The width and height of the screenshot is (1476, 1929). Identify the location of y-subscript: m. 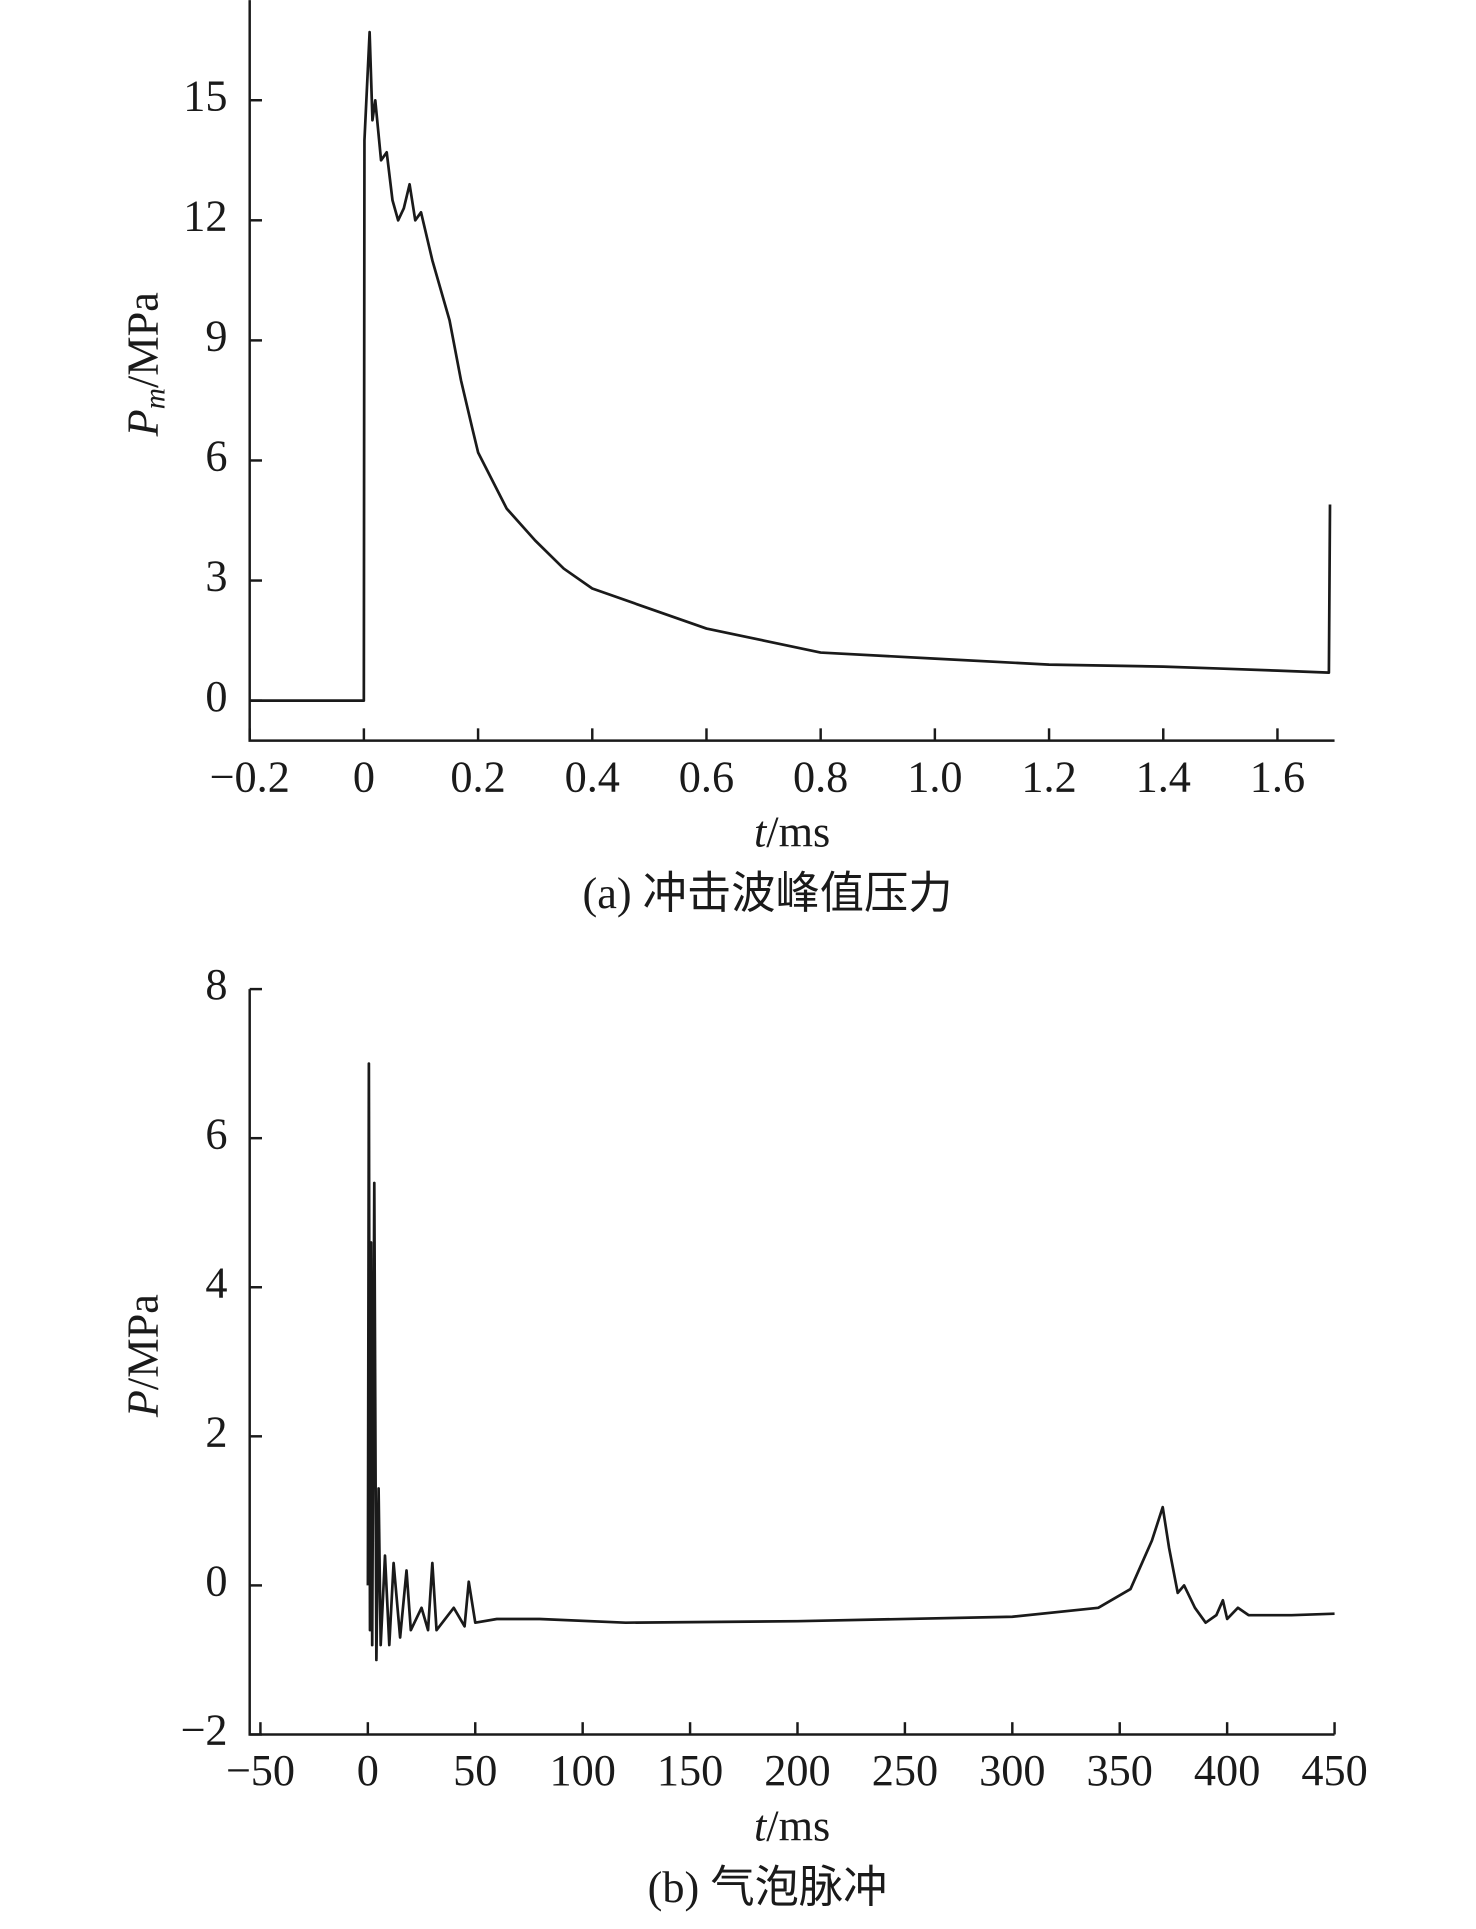
(155, 398).